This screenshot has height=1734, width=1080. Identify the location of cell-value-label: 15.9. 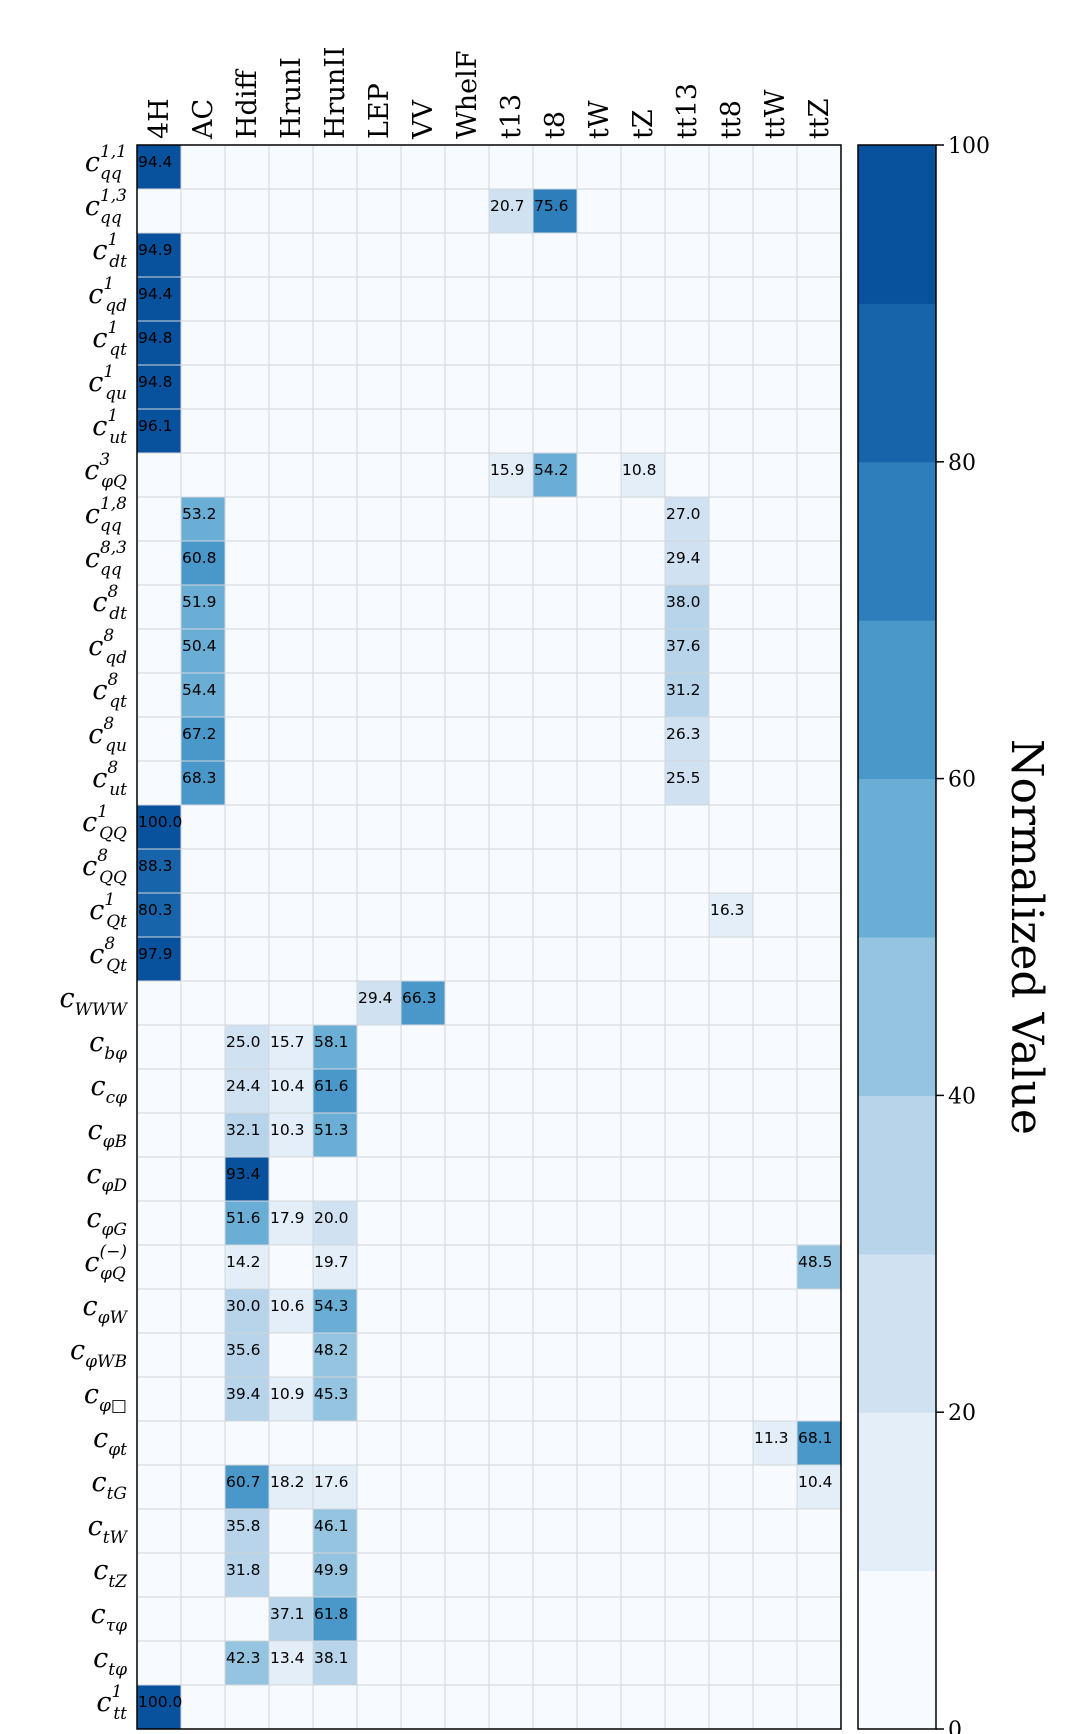
(507, 470).